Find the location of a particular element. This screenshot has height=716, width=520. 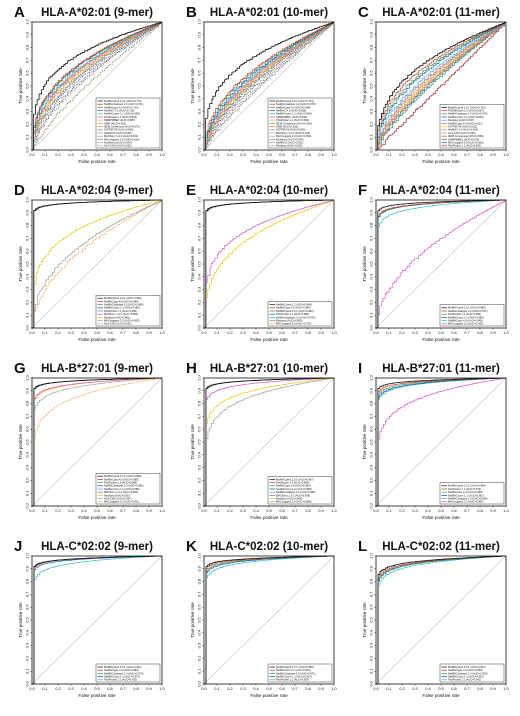

legend-entry: MHCnuggets 2.0 (AUC=0.751) is located at coordinates (294, 324).